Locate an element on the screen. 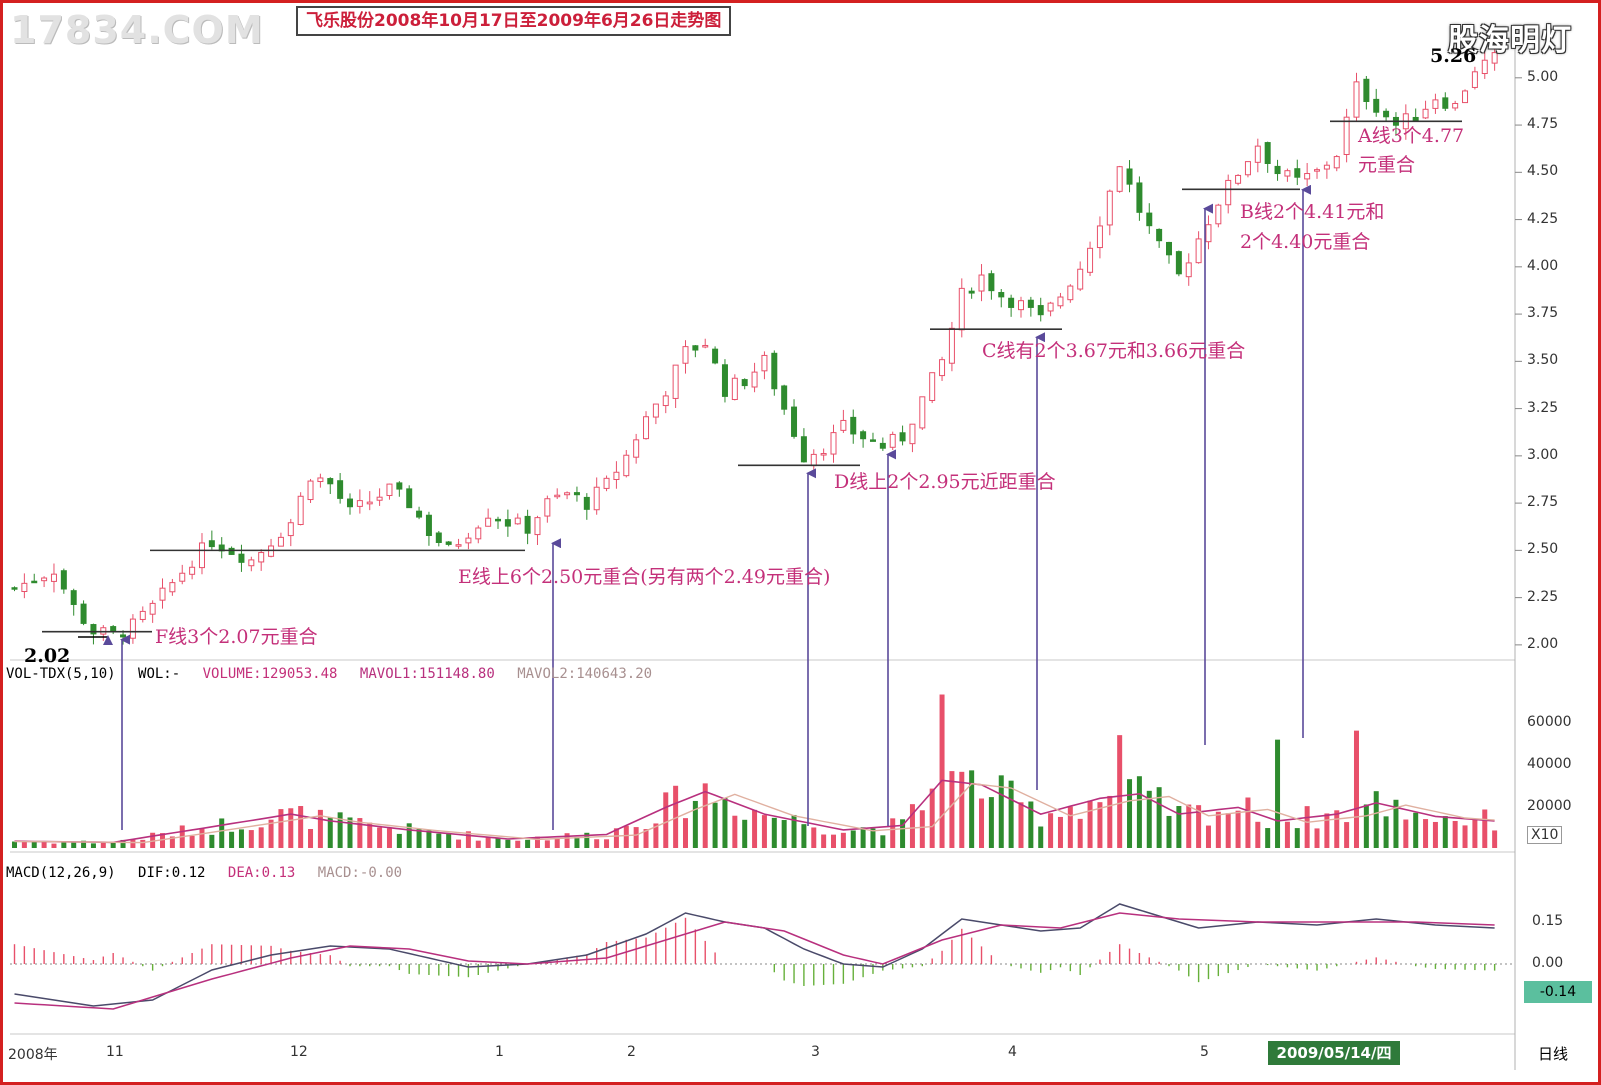 The image size is (1601, 1085). annotation-line-a-2: 元重合 is located at coordinates (1387, 165).